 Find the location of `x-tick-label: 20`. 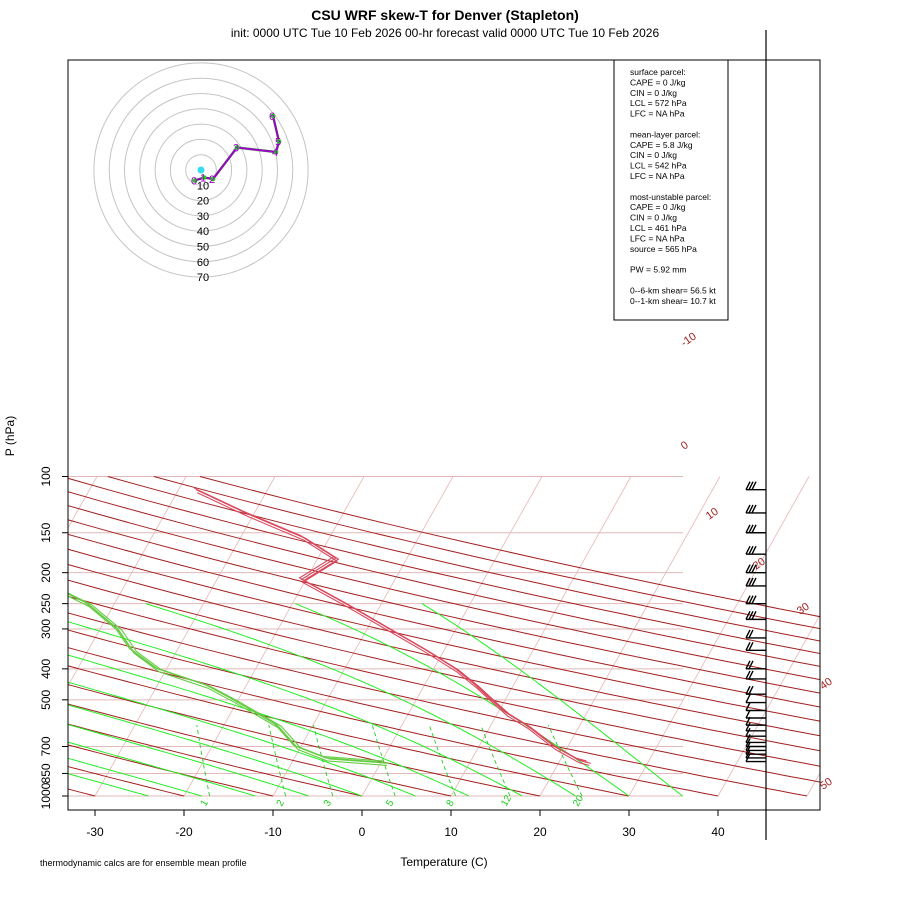

x-tick-label: 20 is located at coordinates (540, 832).